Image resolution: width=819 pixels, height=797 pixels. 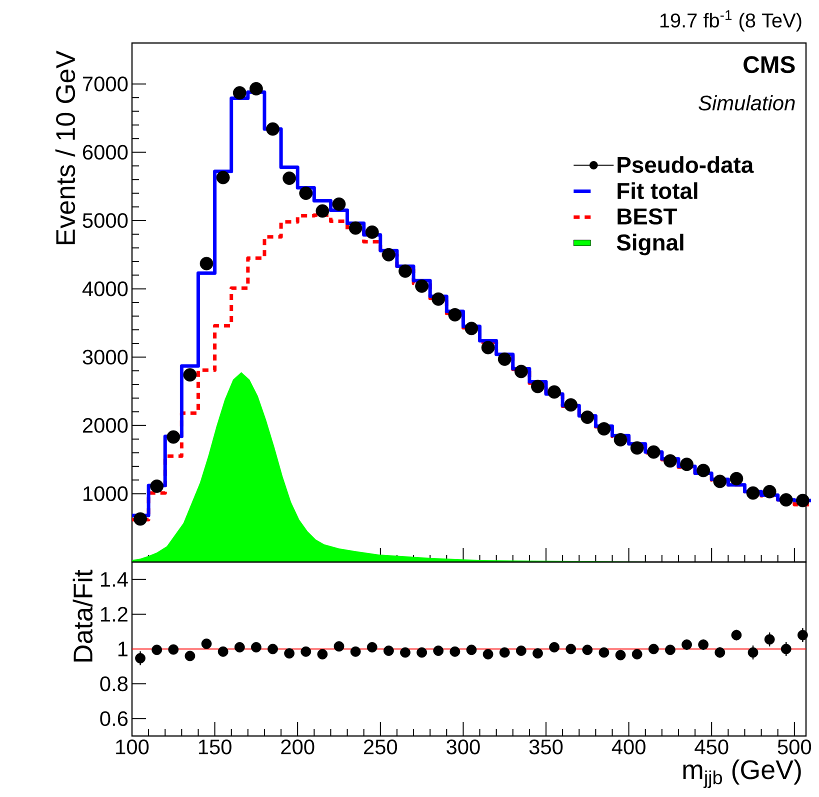 What do you see at coordinates (114, 718) in the screenshot?
I see `y-tick-label: 0.6` at bounding box center [114, 718].